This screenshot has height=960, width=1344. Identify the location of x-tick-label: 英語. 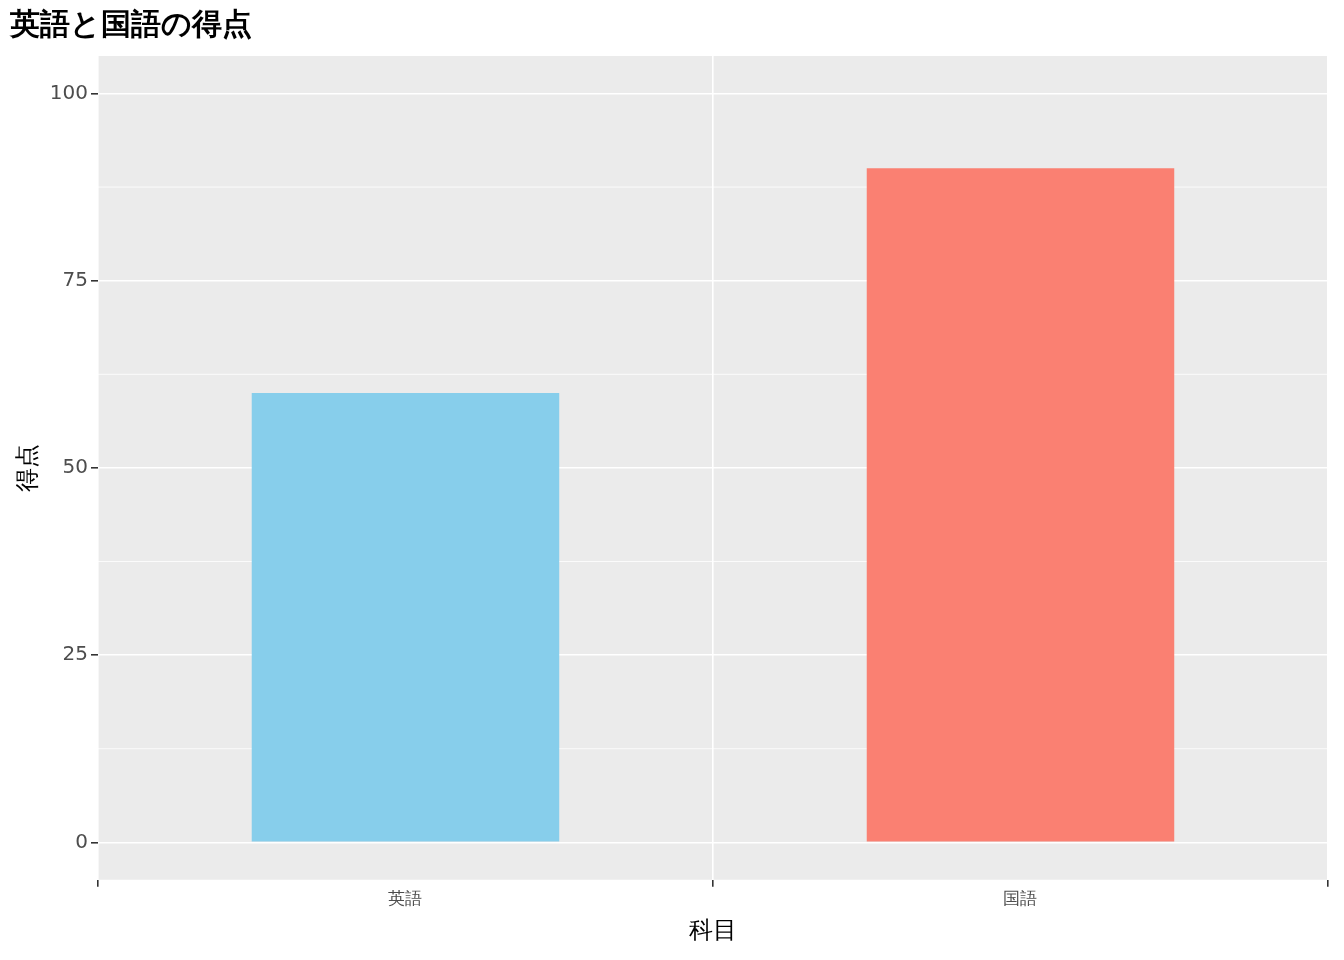
(405, 898).